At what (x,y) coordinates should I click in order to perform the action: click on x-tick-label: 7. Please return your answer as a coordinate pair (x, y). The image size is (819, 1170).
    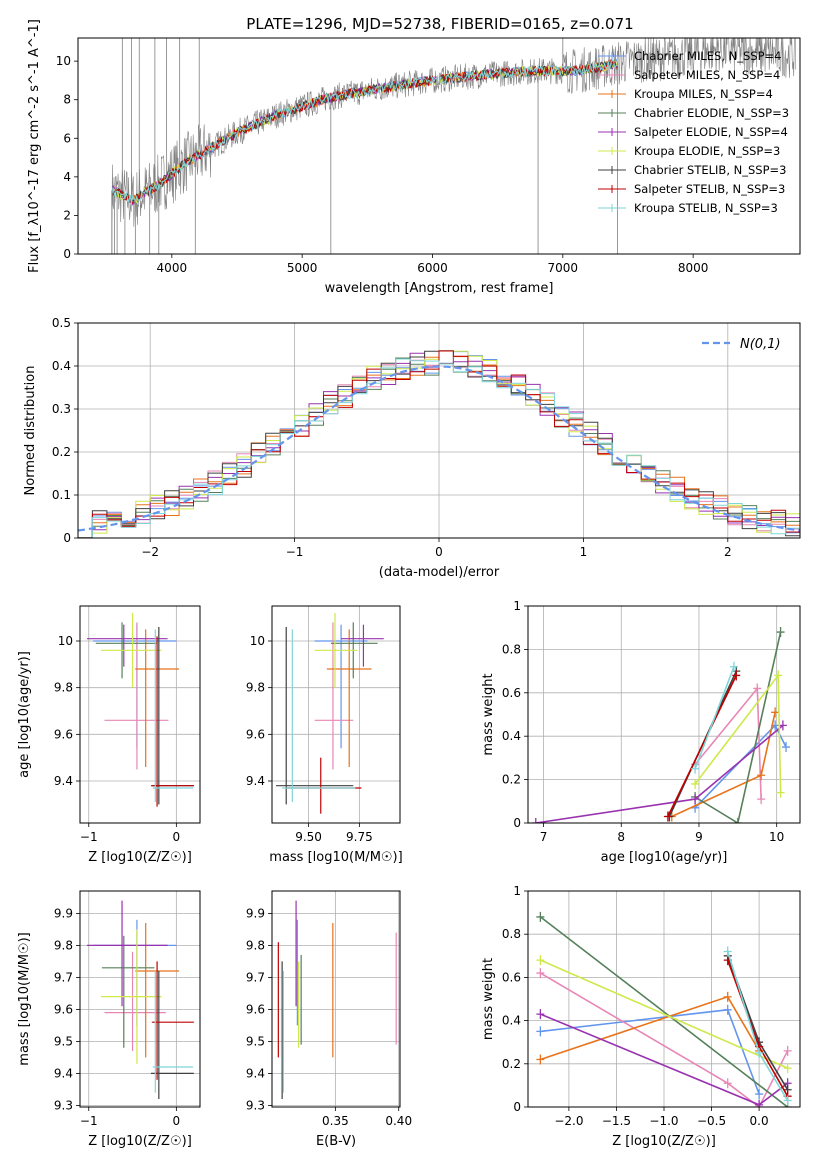
    Looking at the image, I should click on (544, 837).